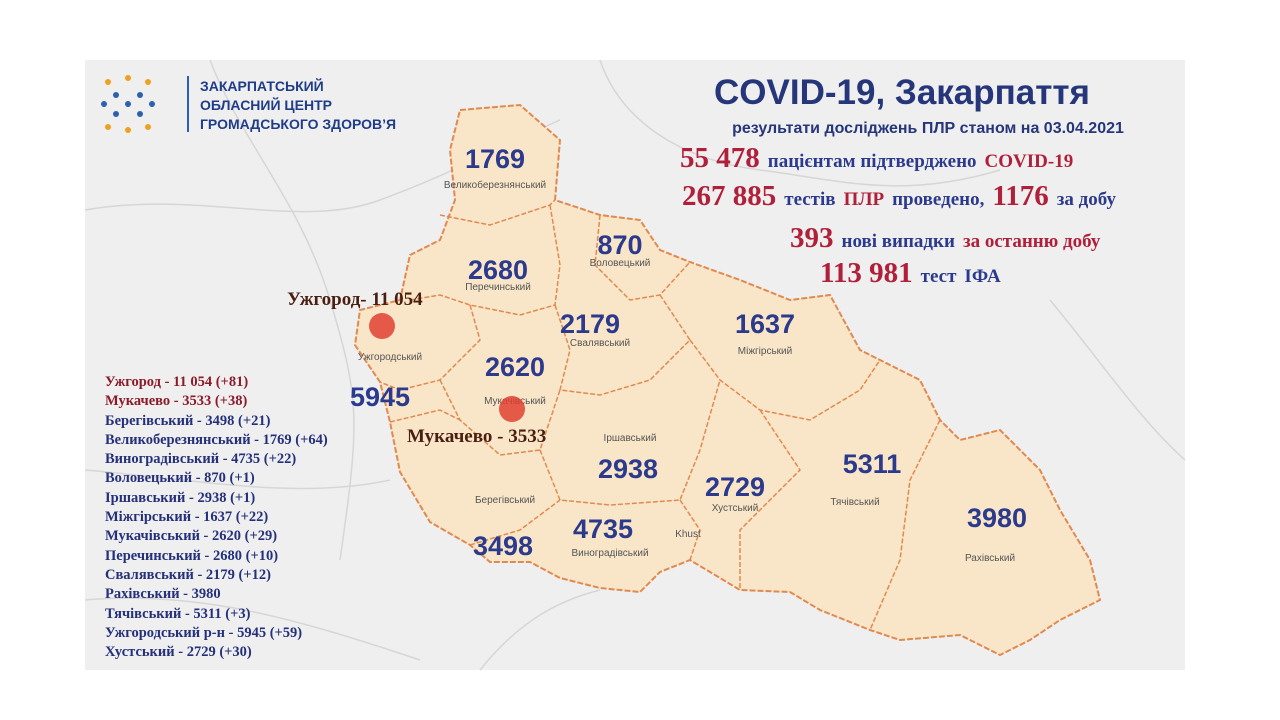 This screenshot has width=1280, height=720. Describe the element at coordinates (630, 438) in the screenshot. I see `district-name: Іршавський` at that location.